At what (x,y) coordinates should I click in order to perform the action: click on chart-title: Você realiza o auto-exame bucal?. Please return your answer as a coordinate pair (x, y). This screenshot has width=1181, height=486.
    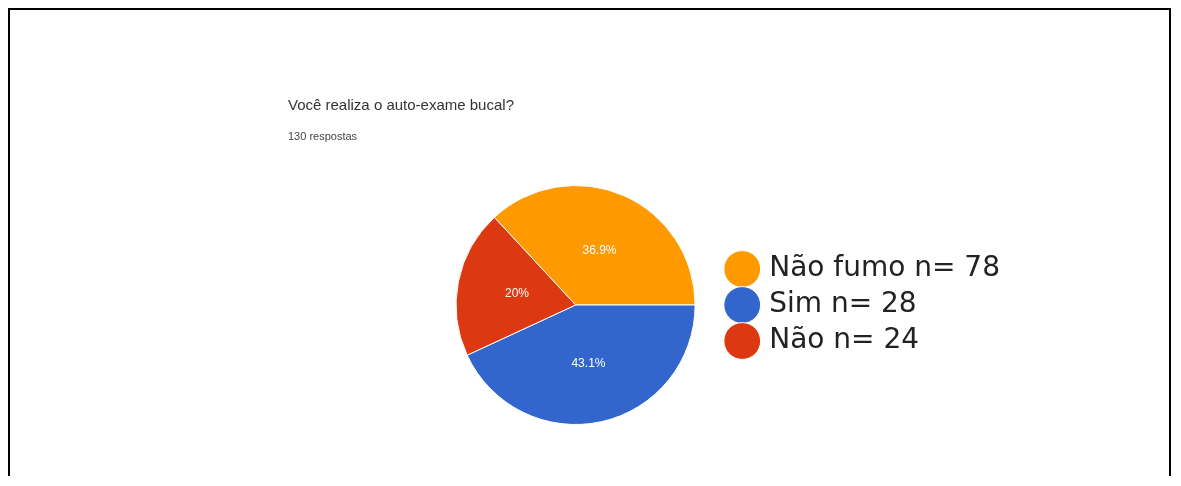
    Looking at the image, I should click on (401, 104).